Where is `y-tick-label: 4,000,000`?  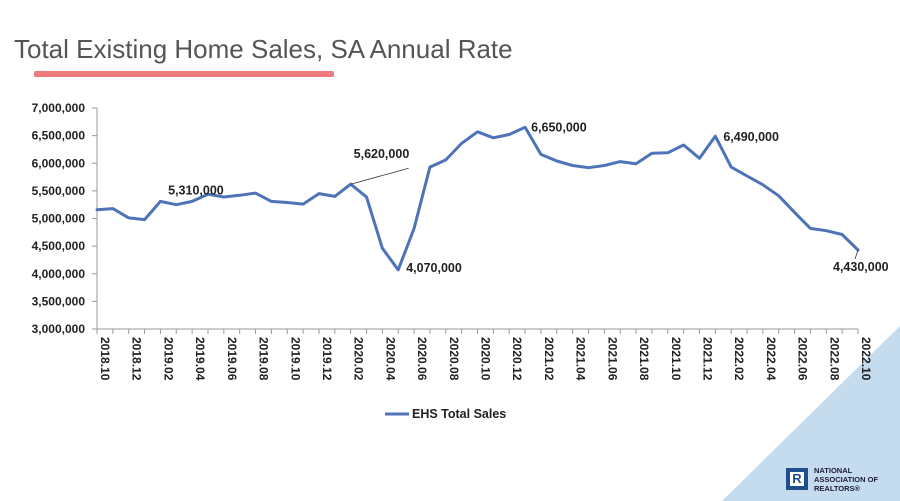
y-tick-label: 4,000,000 is located at coordinates (59, 274).